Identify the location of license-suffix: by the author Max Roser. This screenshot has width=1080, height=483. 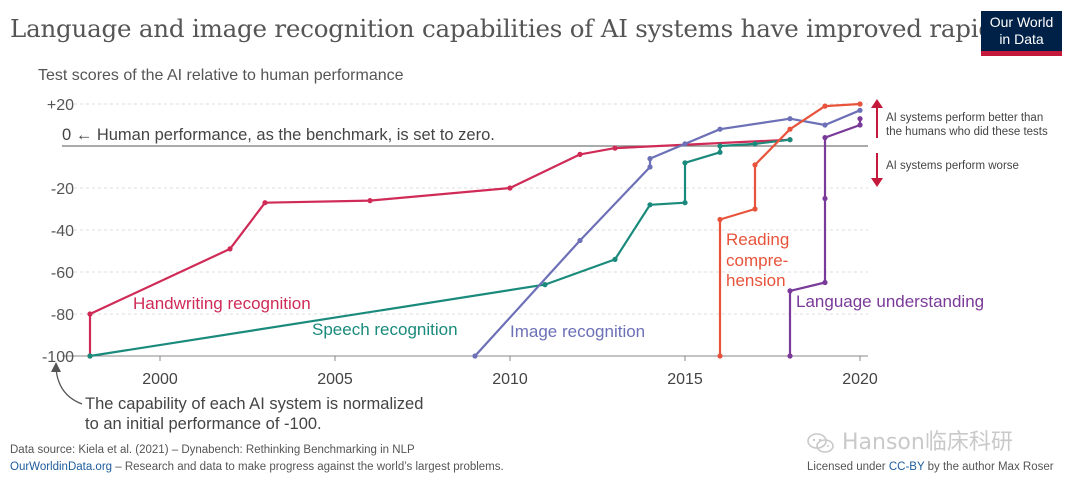
(990, 467).